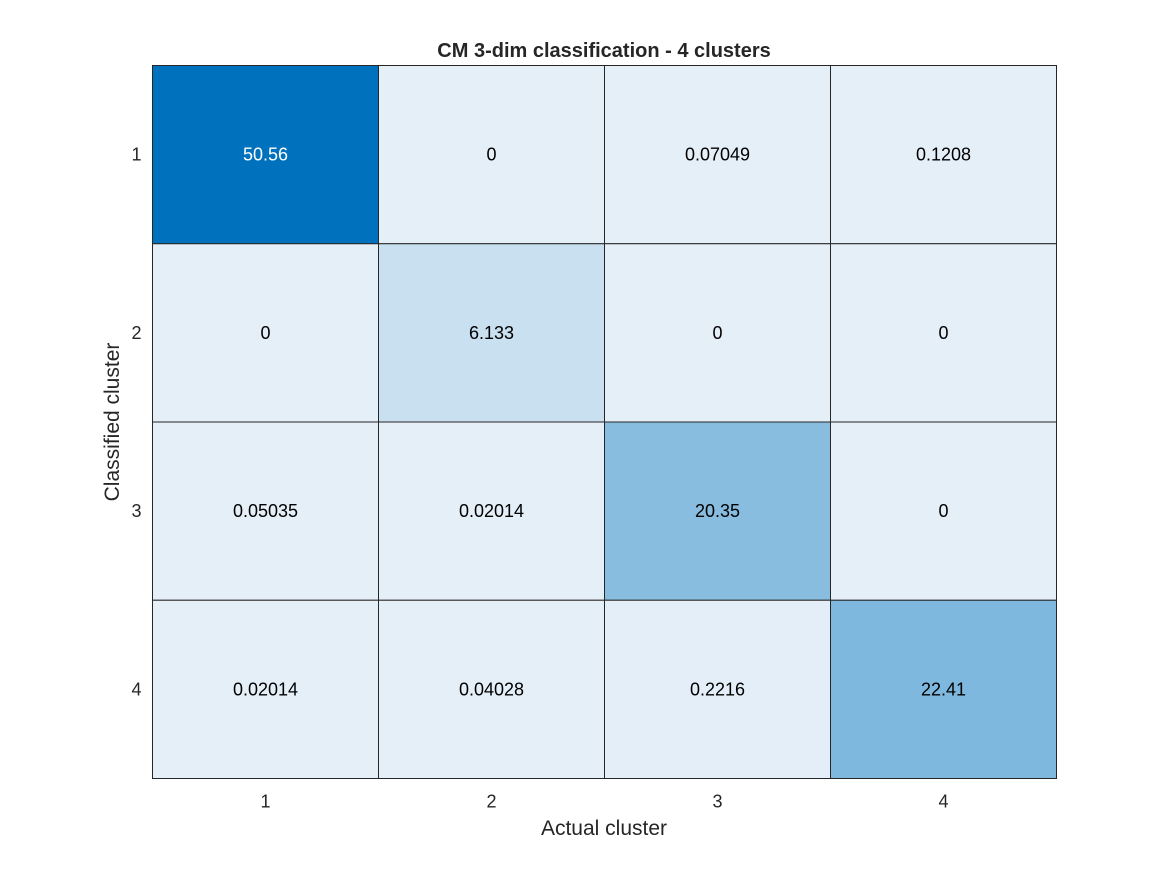  I want to click on x-tick-label: 3, so click(717, 802).